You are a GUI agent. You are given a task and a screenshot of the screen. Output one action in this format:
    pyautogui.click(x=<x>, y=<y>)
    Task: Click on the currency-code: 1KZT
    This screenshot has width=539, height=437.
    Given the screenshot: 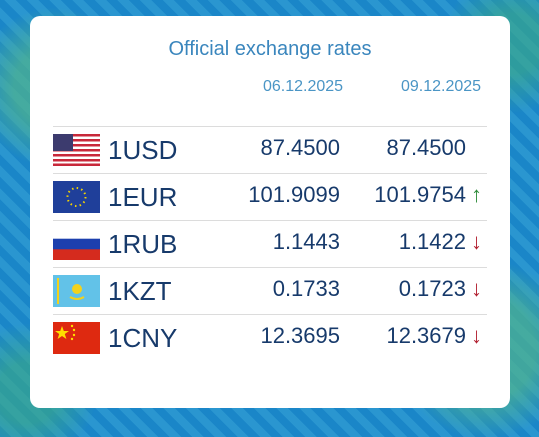 What is the action you would take?
    pyautogui.click(x=140, y=291)
    